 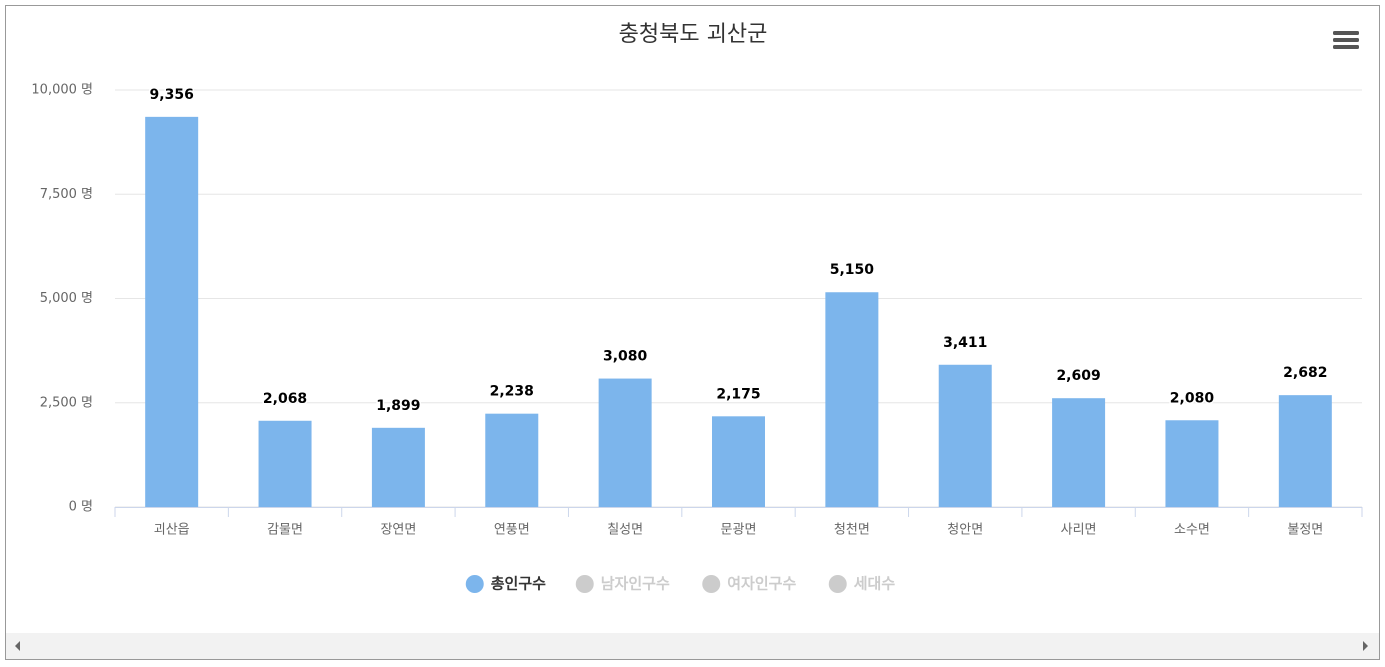 I want to click on data-label: 9,356, so click(x=172, y=95).